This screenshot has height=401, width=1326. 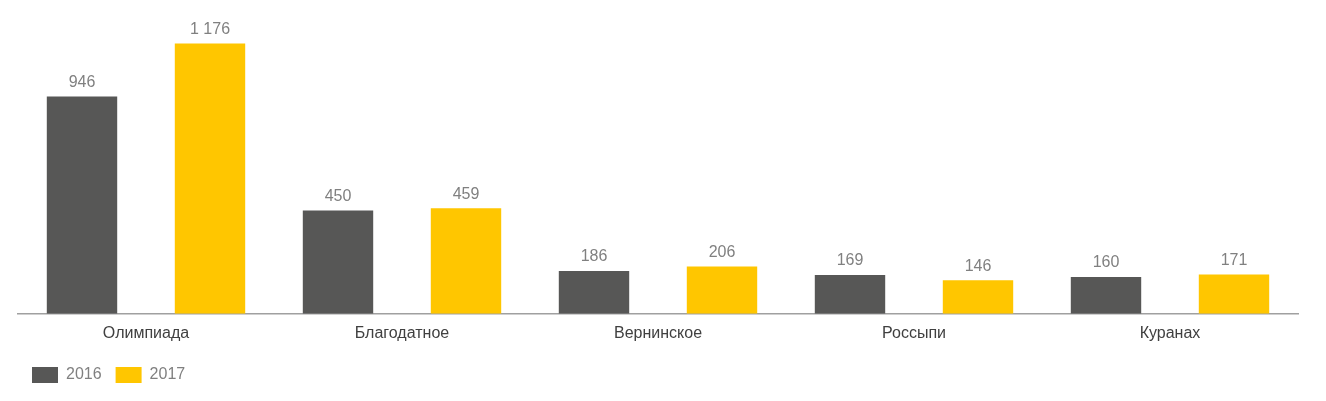 I want to click on legend-label: 2016, so click(x=84, y=374).